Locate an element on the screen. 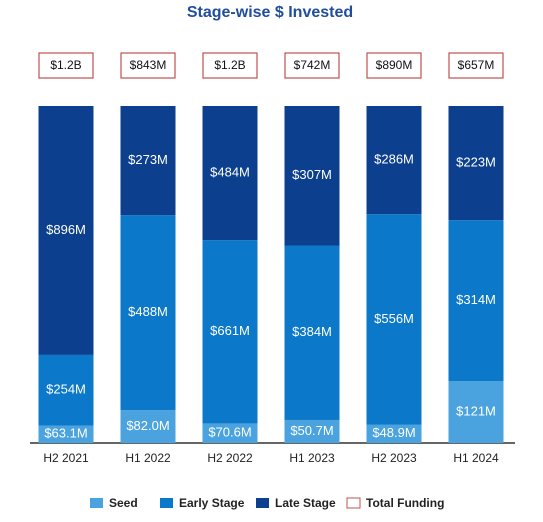 The height and width of the screenshot is (522, 543). value-label: $223M is located at coordinates (476, 162).